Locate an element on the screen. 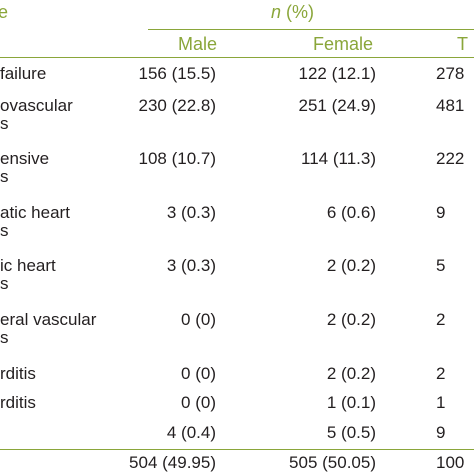 The width and height of the screenshot is (474, 474). total-rule is located at coordinates (237, 449).